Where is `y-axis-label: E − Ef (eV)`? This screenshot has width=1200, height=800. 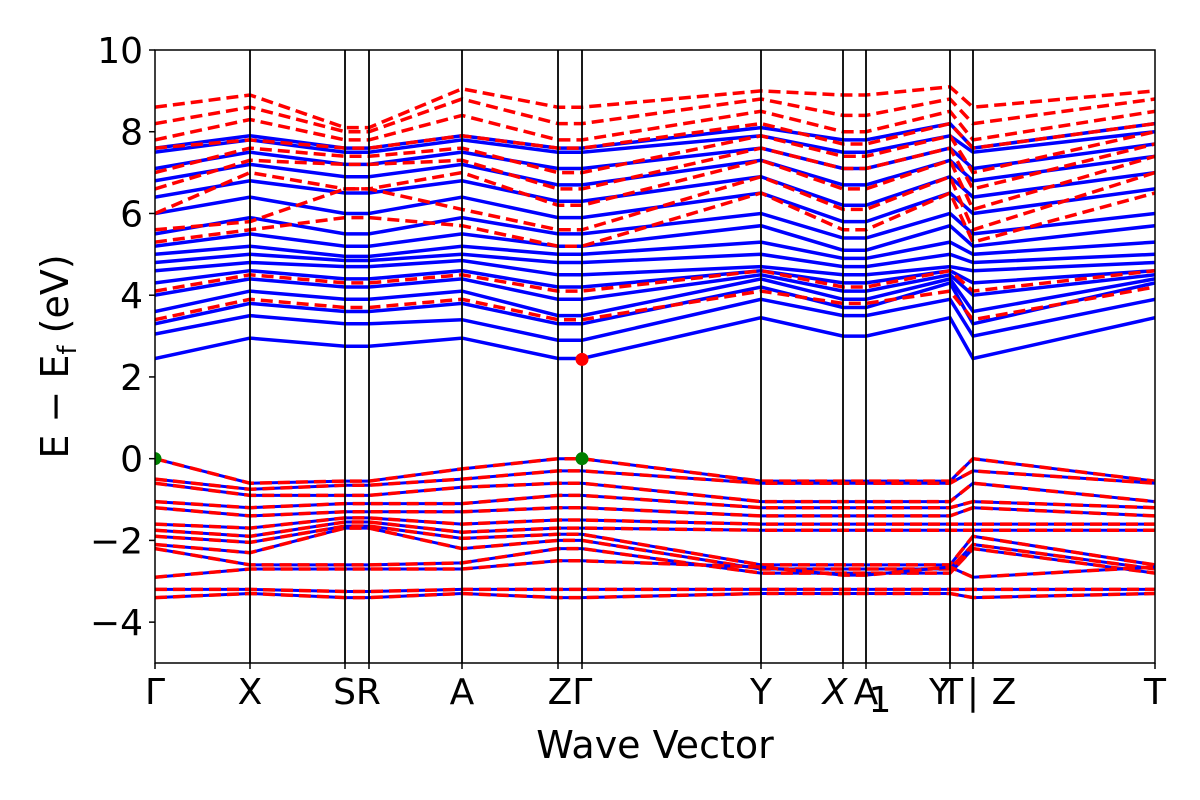
y-axis-label: E − Ef (eV) is located at coordinates (58, 356).